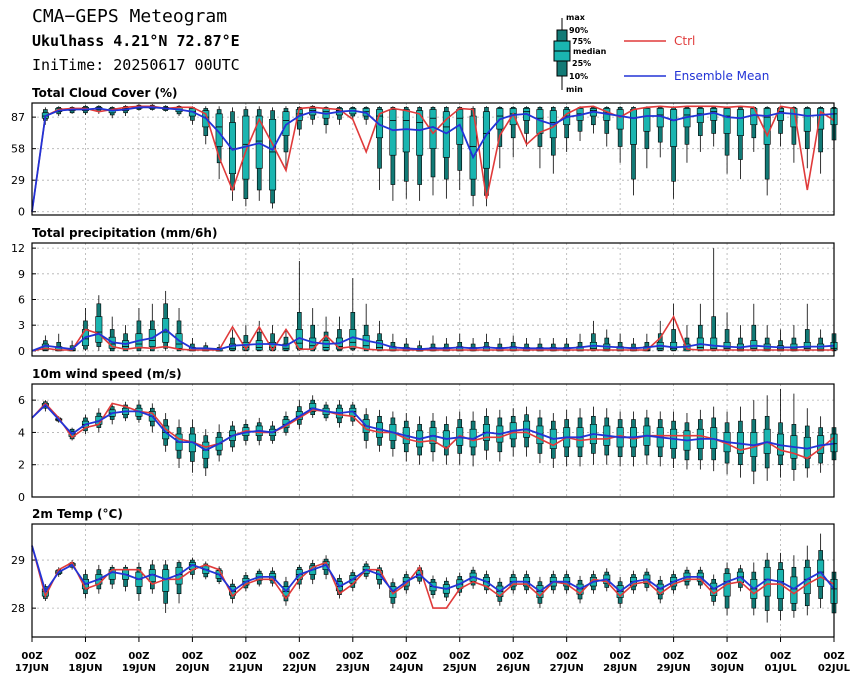 The image size is (859, 681). I want to click on x-tick-date: 30JUN, so click(727, 668).